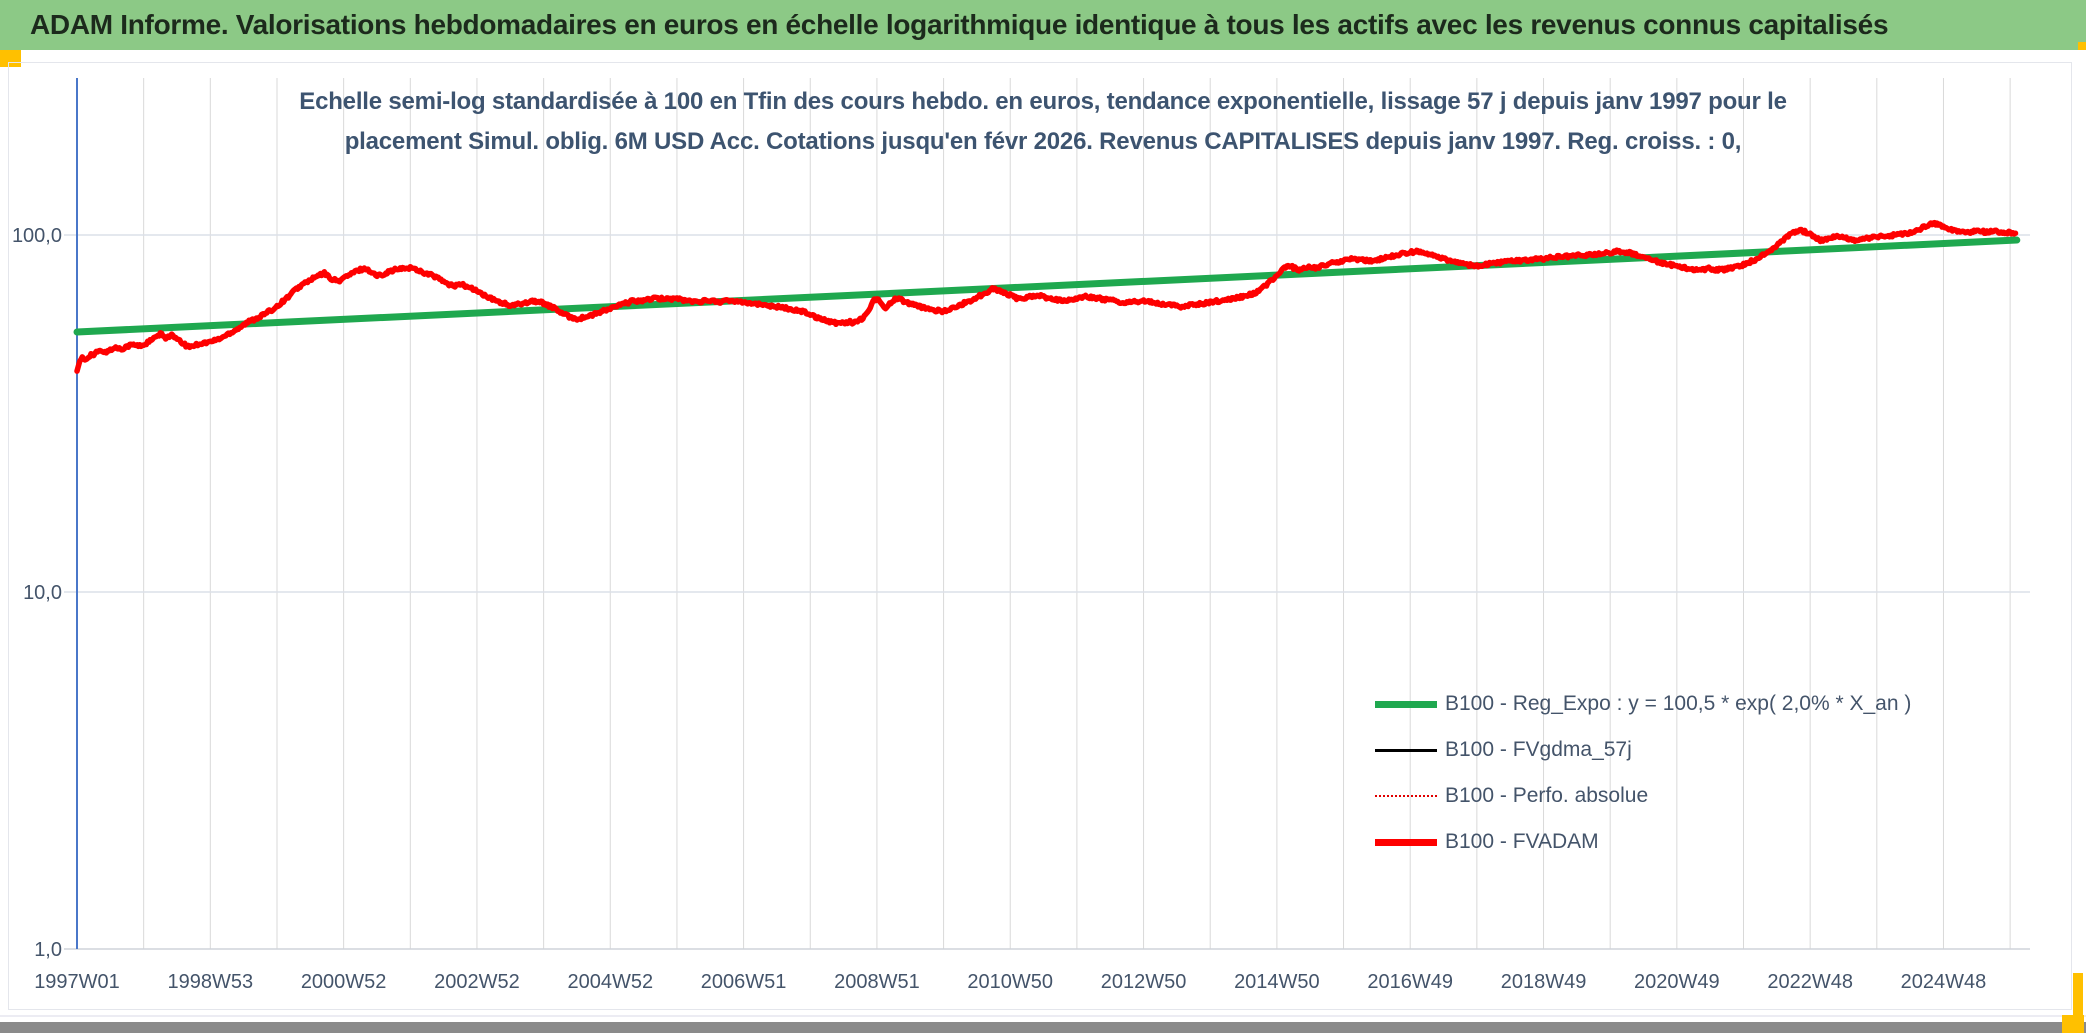 The image size is (2086, 1033). Describe the element at coordinates (1410, 982) in the screenshot. I see `x-axis-tick-label: 2016W49` at that location.